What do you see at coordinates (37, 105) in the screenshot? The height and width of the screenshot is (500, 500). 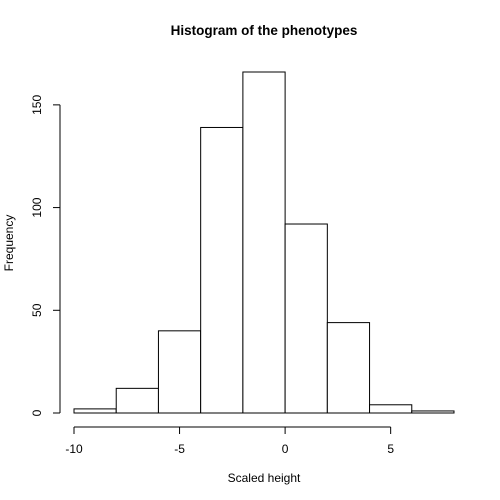 I see `y-tick-label-3: 150` at bounding box center [37, 105].